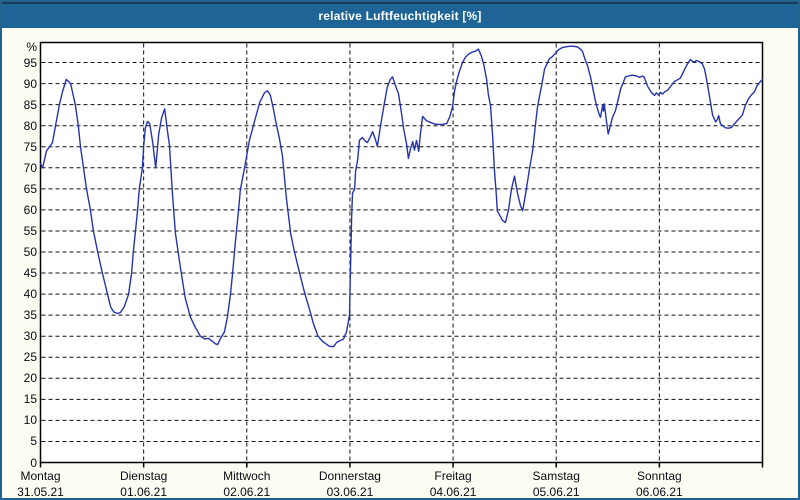 This screenshot has width=800, height=500. I want to click on x-day-label-freitag: Freitag 04.06.21, so click(453, 483).